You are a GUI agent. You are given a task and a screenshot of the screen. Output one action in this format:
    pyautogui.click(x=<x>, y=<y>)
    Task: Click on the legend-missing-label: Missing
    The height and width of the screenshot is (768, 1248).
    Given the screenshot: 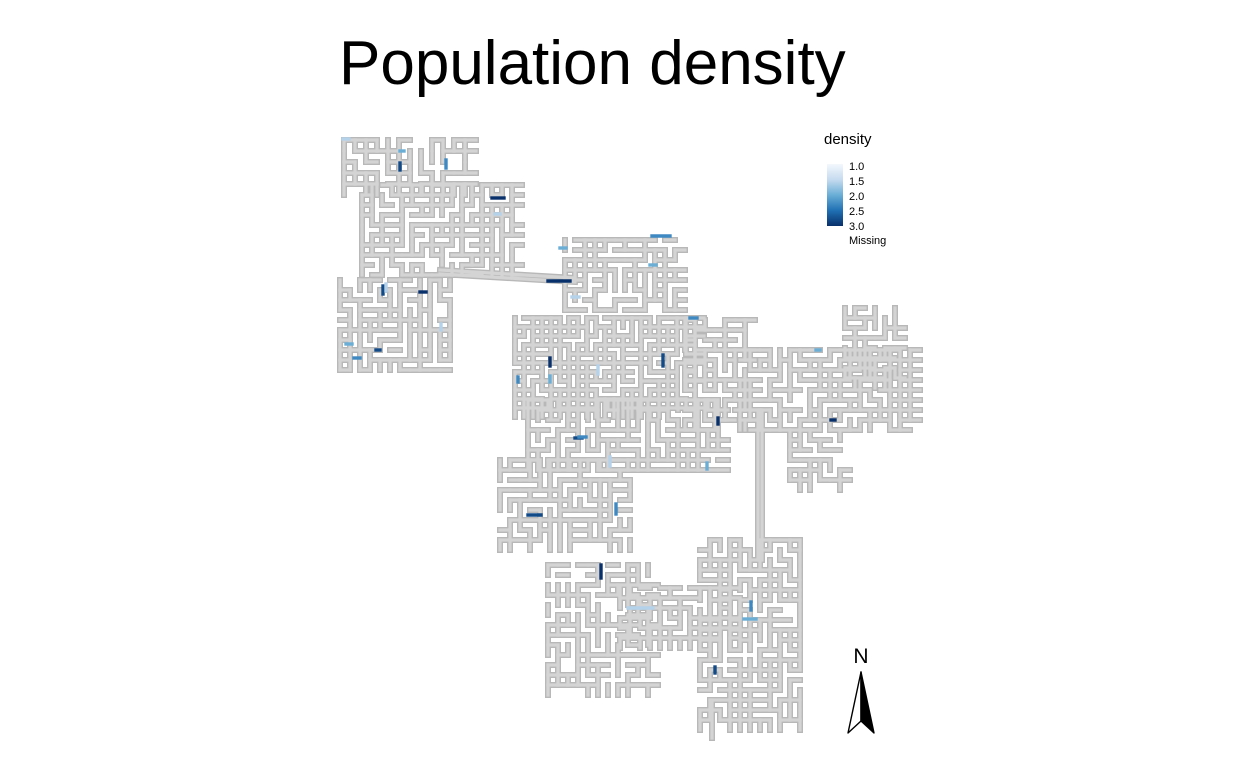 What is the action you would take?
    pyautogui.click(x=868, y=241)
    